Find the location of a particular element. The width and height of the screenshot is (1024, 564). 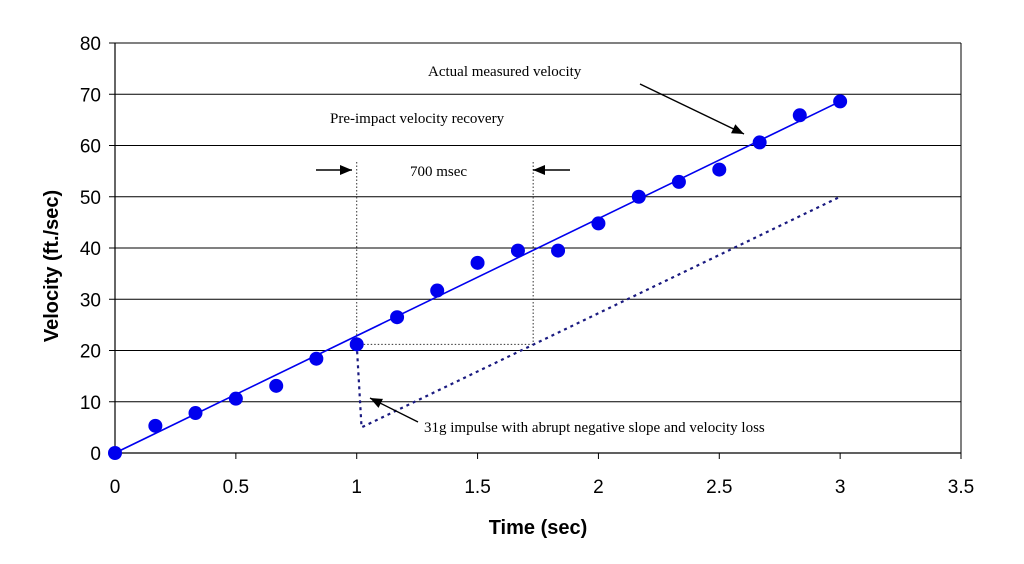

y-tick-label: 50 is located at coordinates (90, 198).